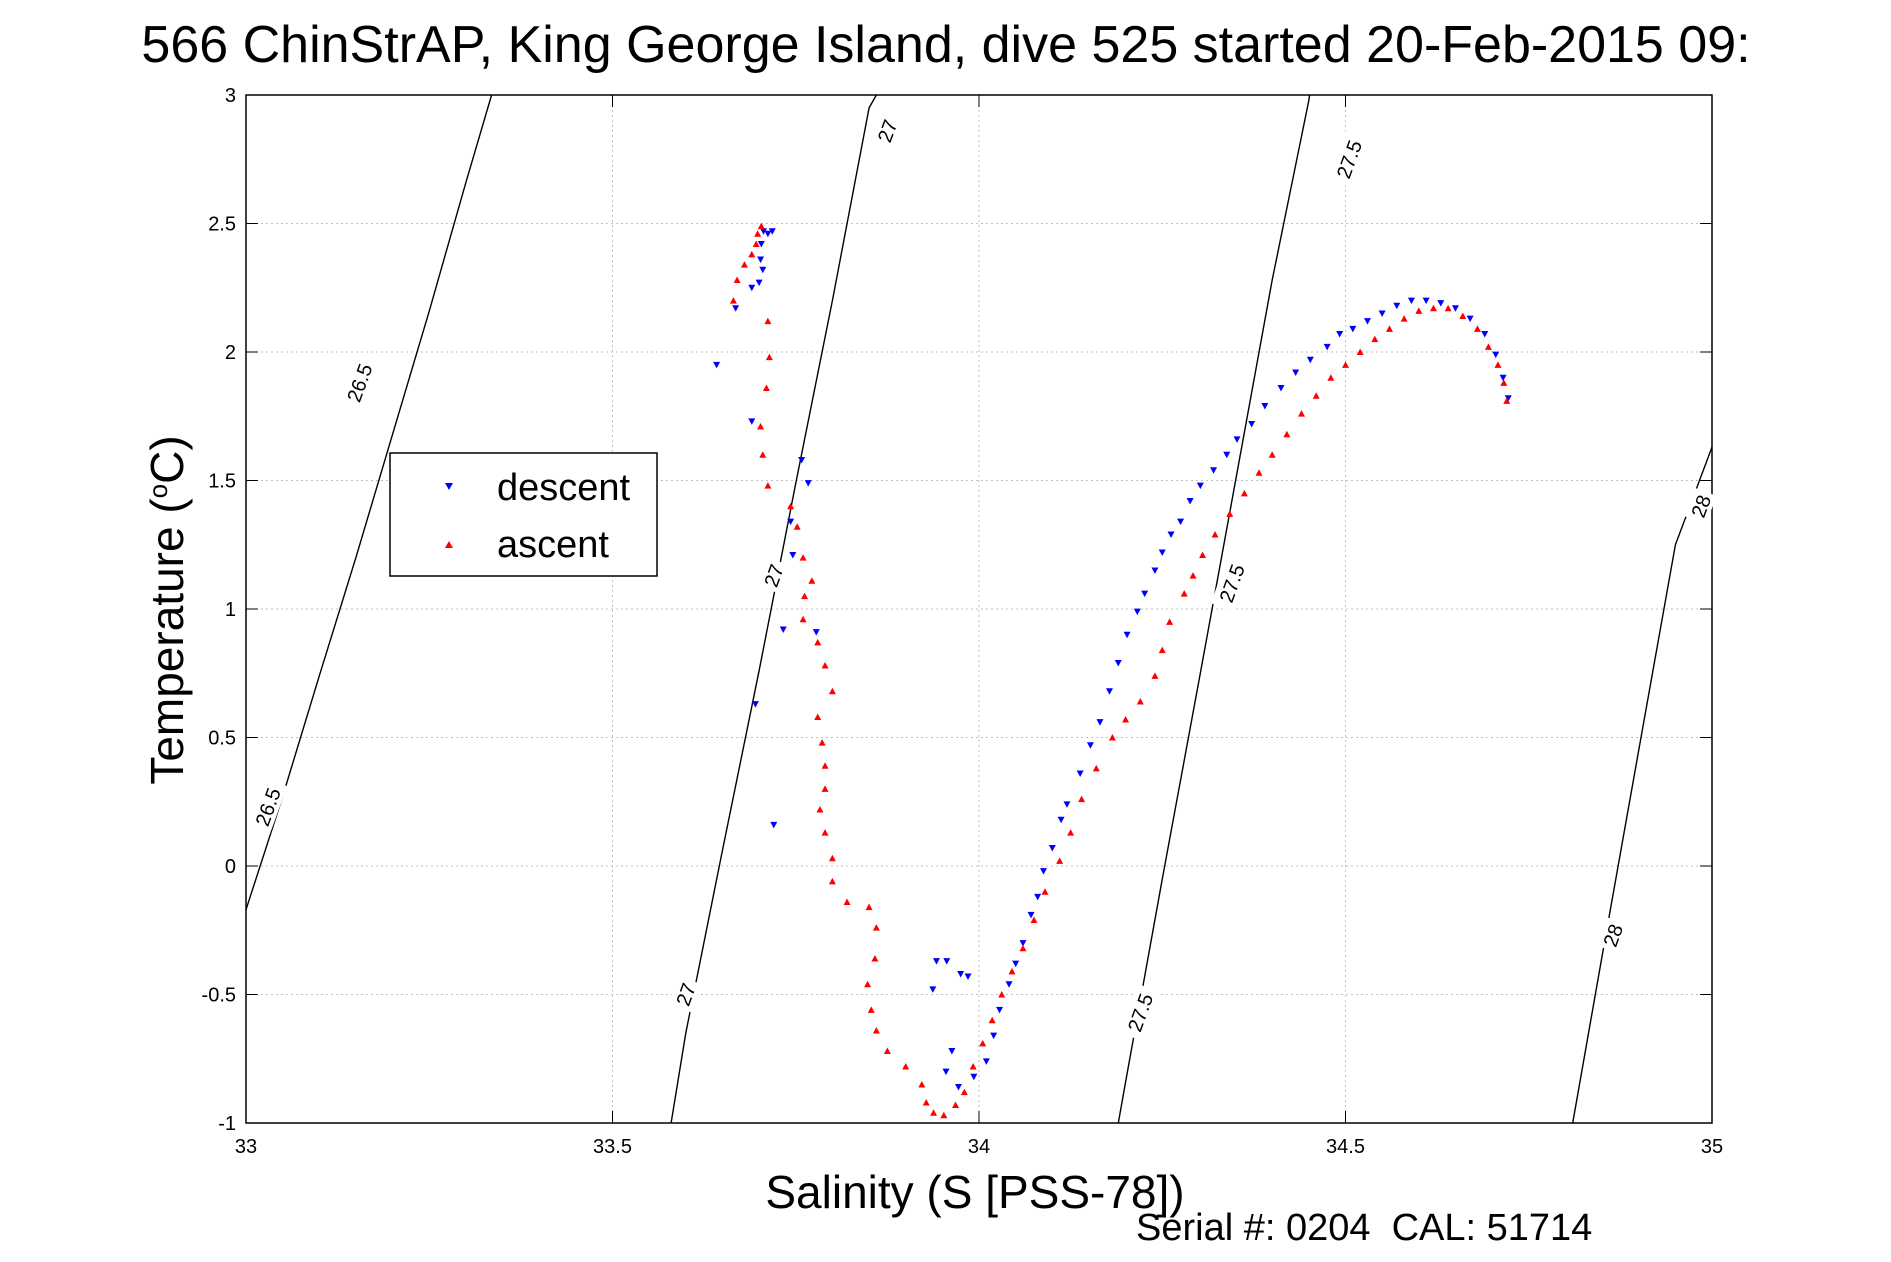 Image resolution: width=1891 pixels, height=1262 pixels. I want to click on y-tick-label: -0.5, so click(219, 996).